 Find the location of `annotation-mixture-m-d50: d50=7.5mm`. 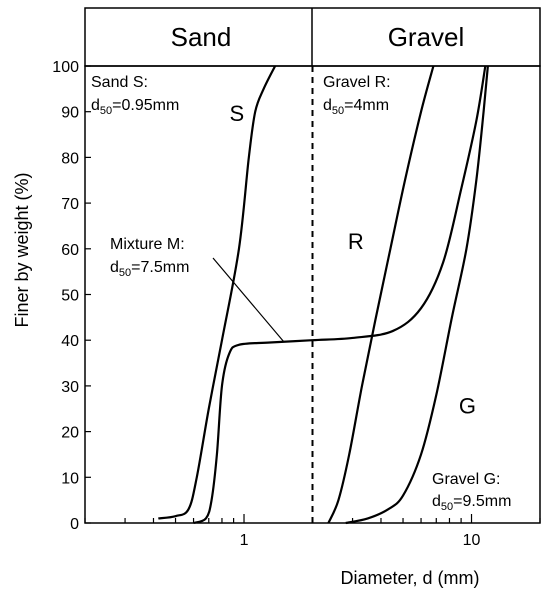

annotation-mixture-m-d50: d50=7.5mm is located at coordinates (149, 269).